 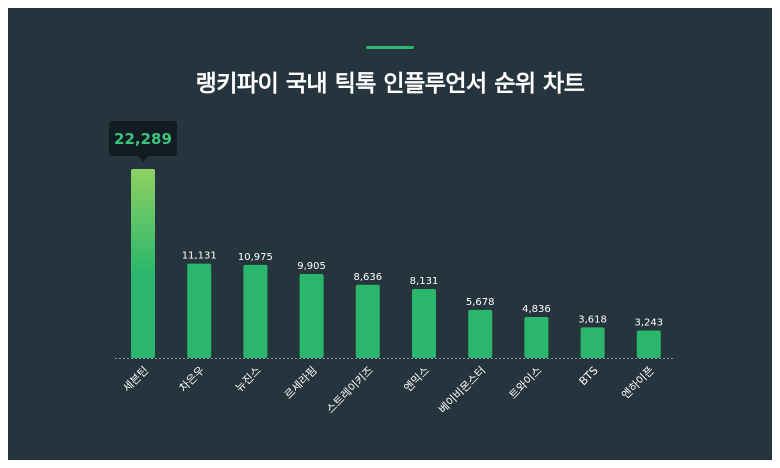 What do you see at coordinates (390, 47) in the screenshot?
I see `title-accent-line` at bounding box center [390, 47].